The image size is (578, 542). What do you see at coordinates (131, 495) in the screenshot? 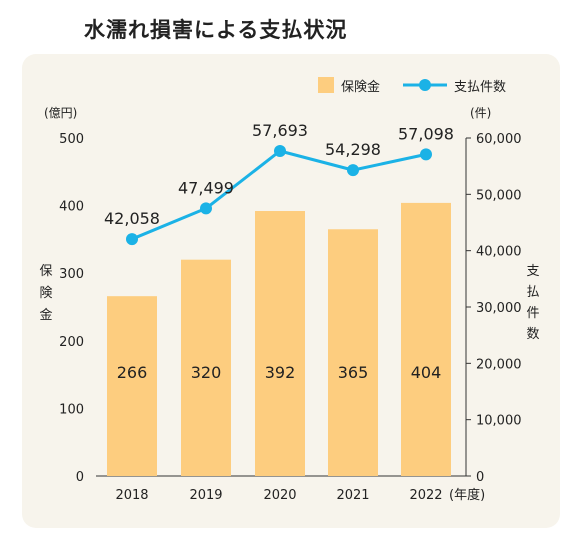
I see `x-tick-label: 2018` at bounding box center [131, 495].